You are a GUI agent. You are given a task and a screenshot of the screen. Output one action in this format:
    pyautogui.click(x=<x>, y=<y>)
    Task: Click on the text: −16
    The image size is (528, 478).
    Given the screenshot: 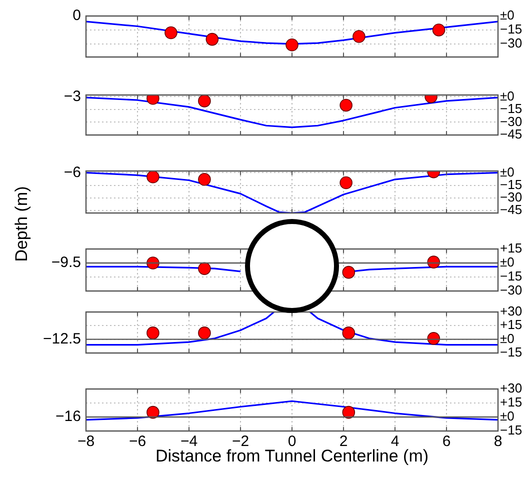 What is the action you would take?
    pyautogui.click(x=68, y=417)
    